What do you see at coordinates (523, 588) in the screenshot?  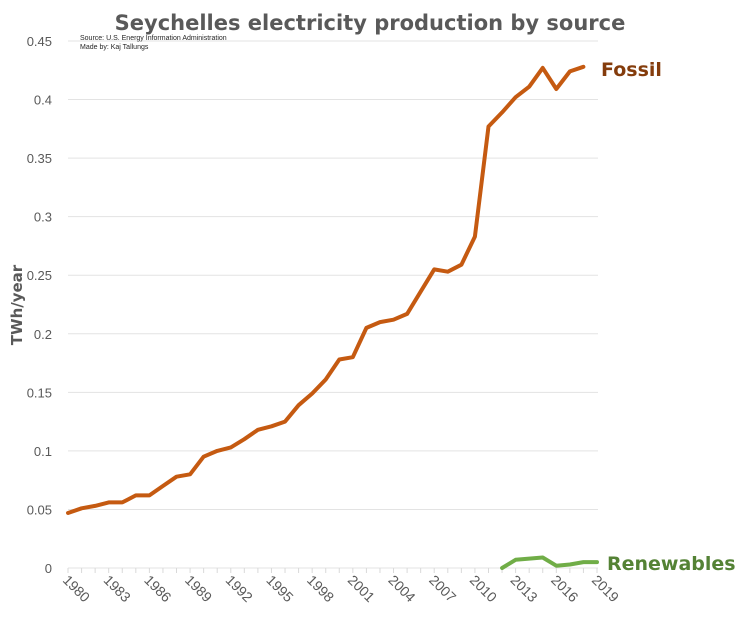 I see `x-tick-label: 2013` at bounding box center [523, 588].